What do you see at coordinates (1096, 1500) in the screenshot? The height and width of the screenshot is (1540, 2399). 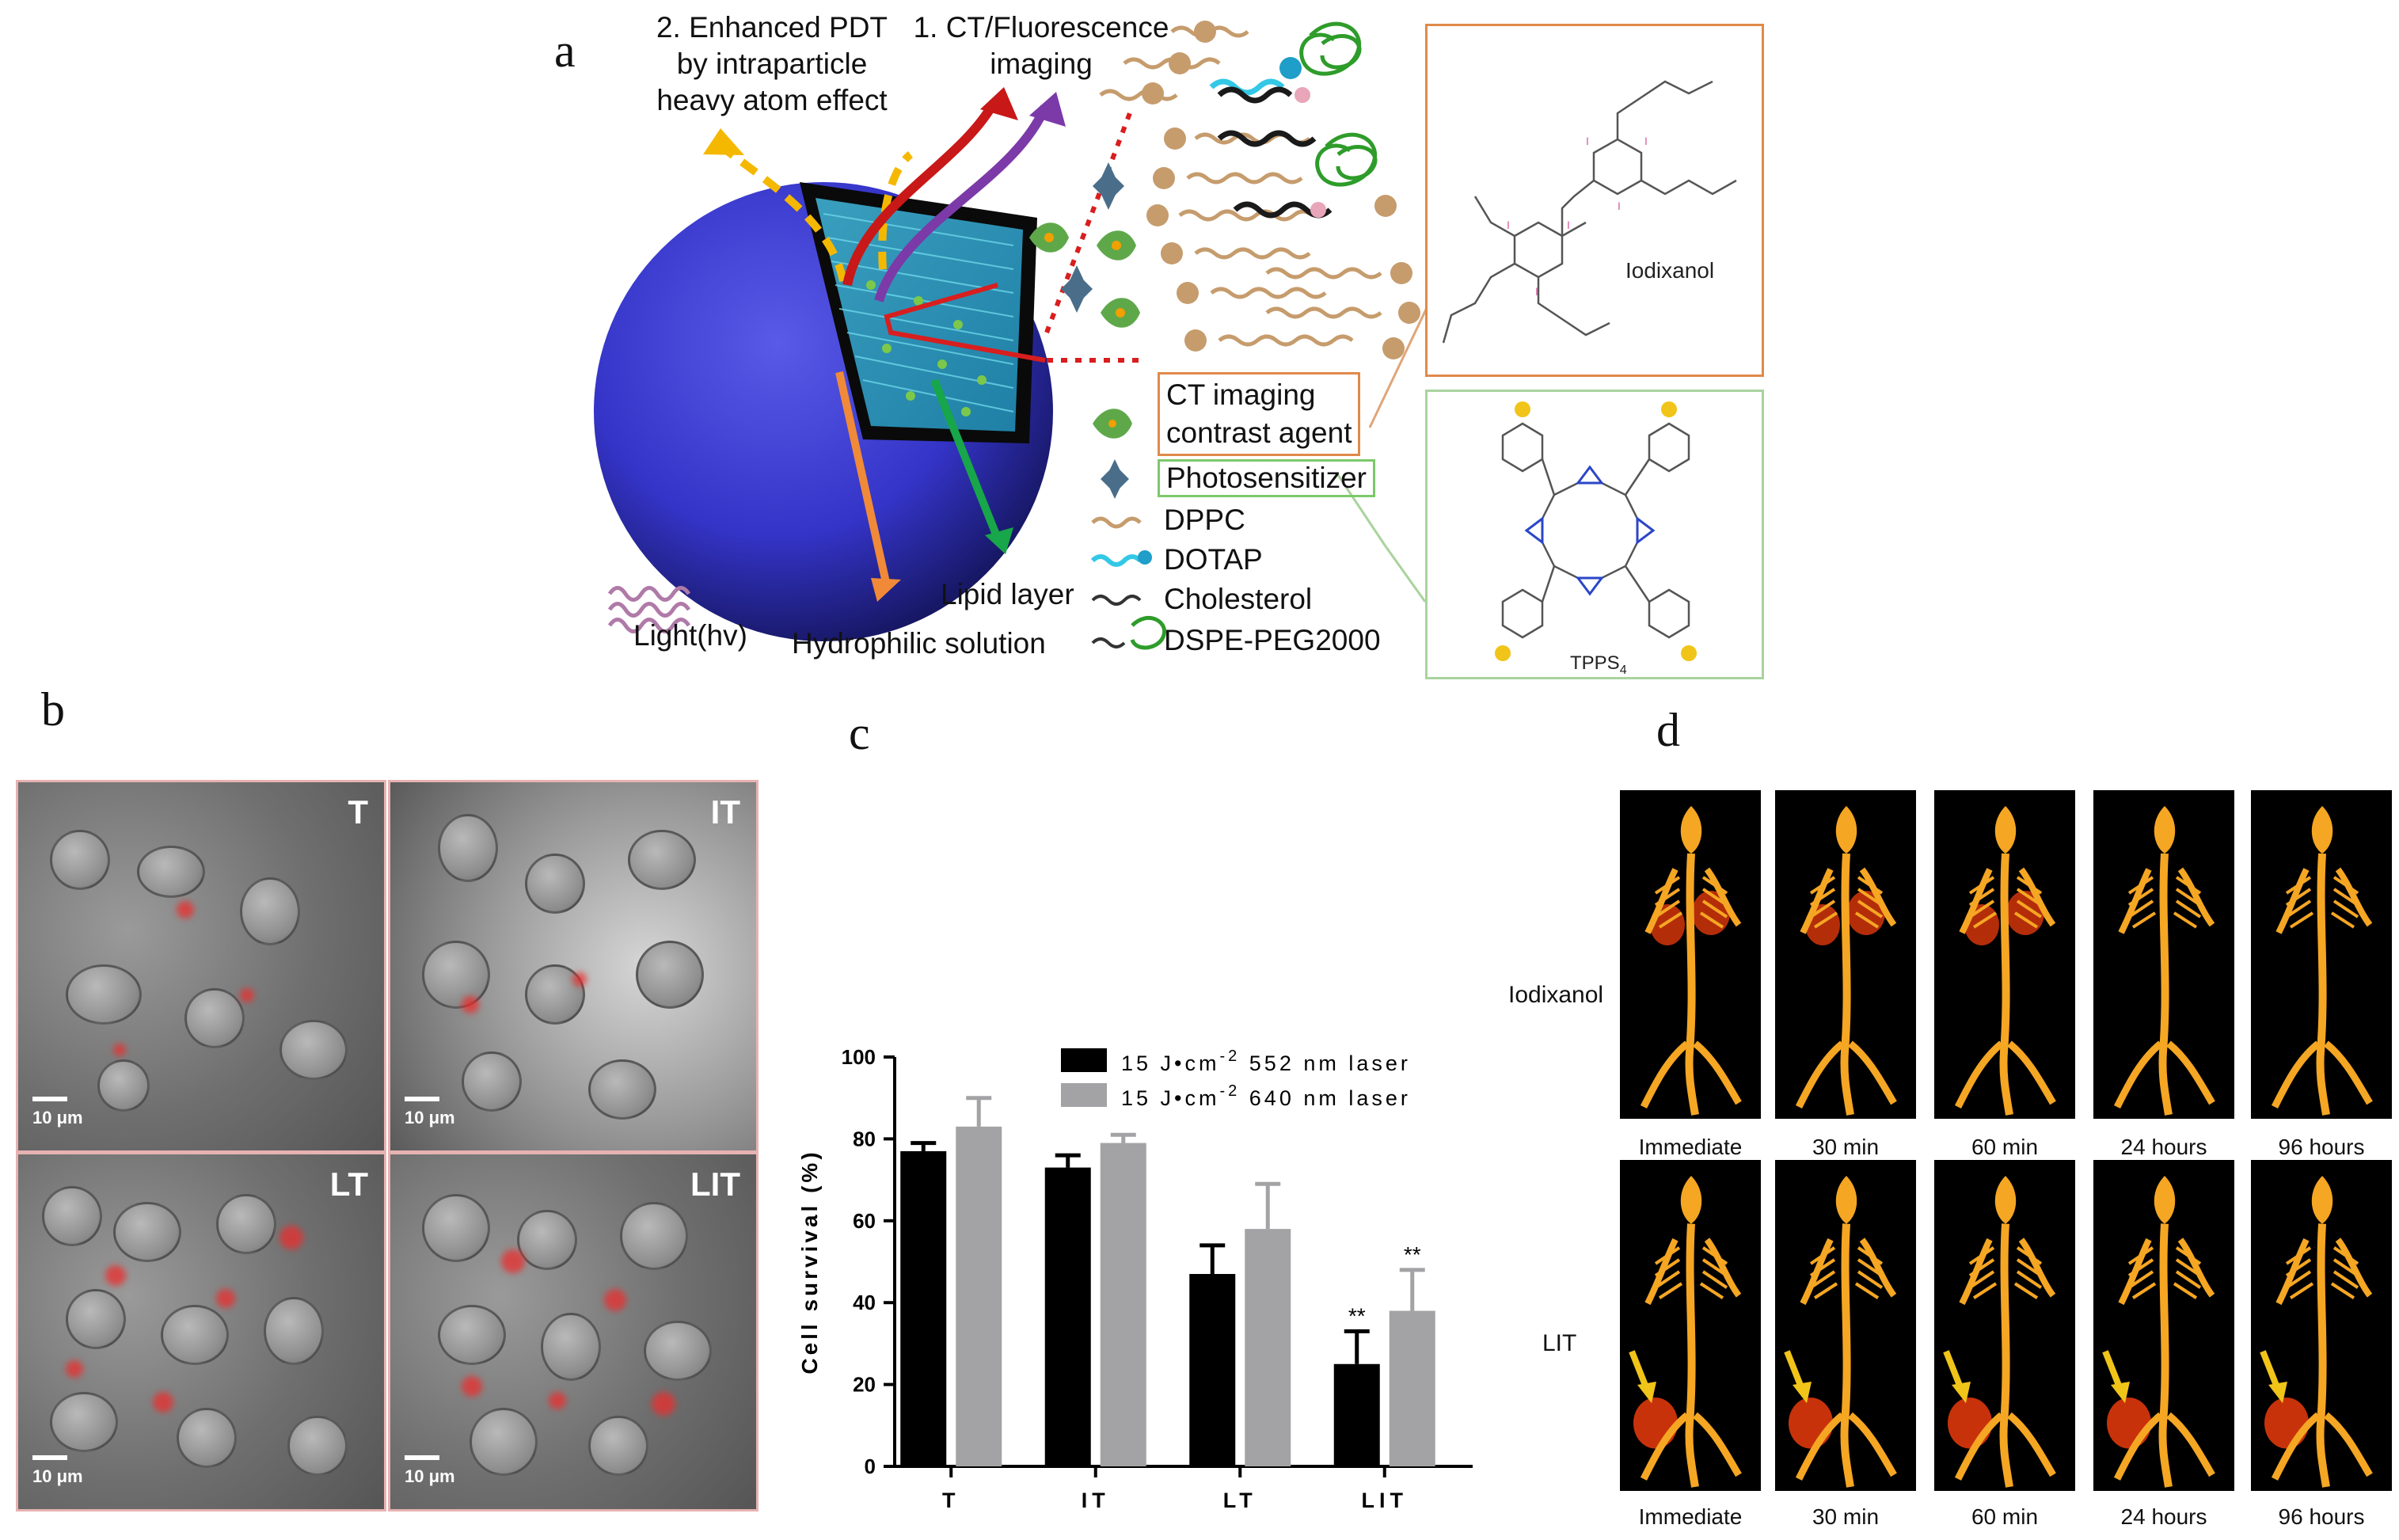 I see `x-tick-label: IT` at bounding box center [1096, 1500].